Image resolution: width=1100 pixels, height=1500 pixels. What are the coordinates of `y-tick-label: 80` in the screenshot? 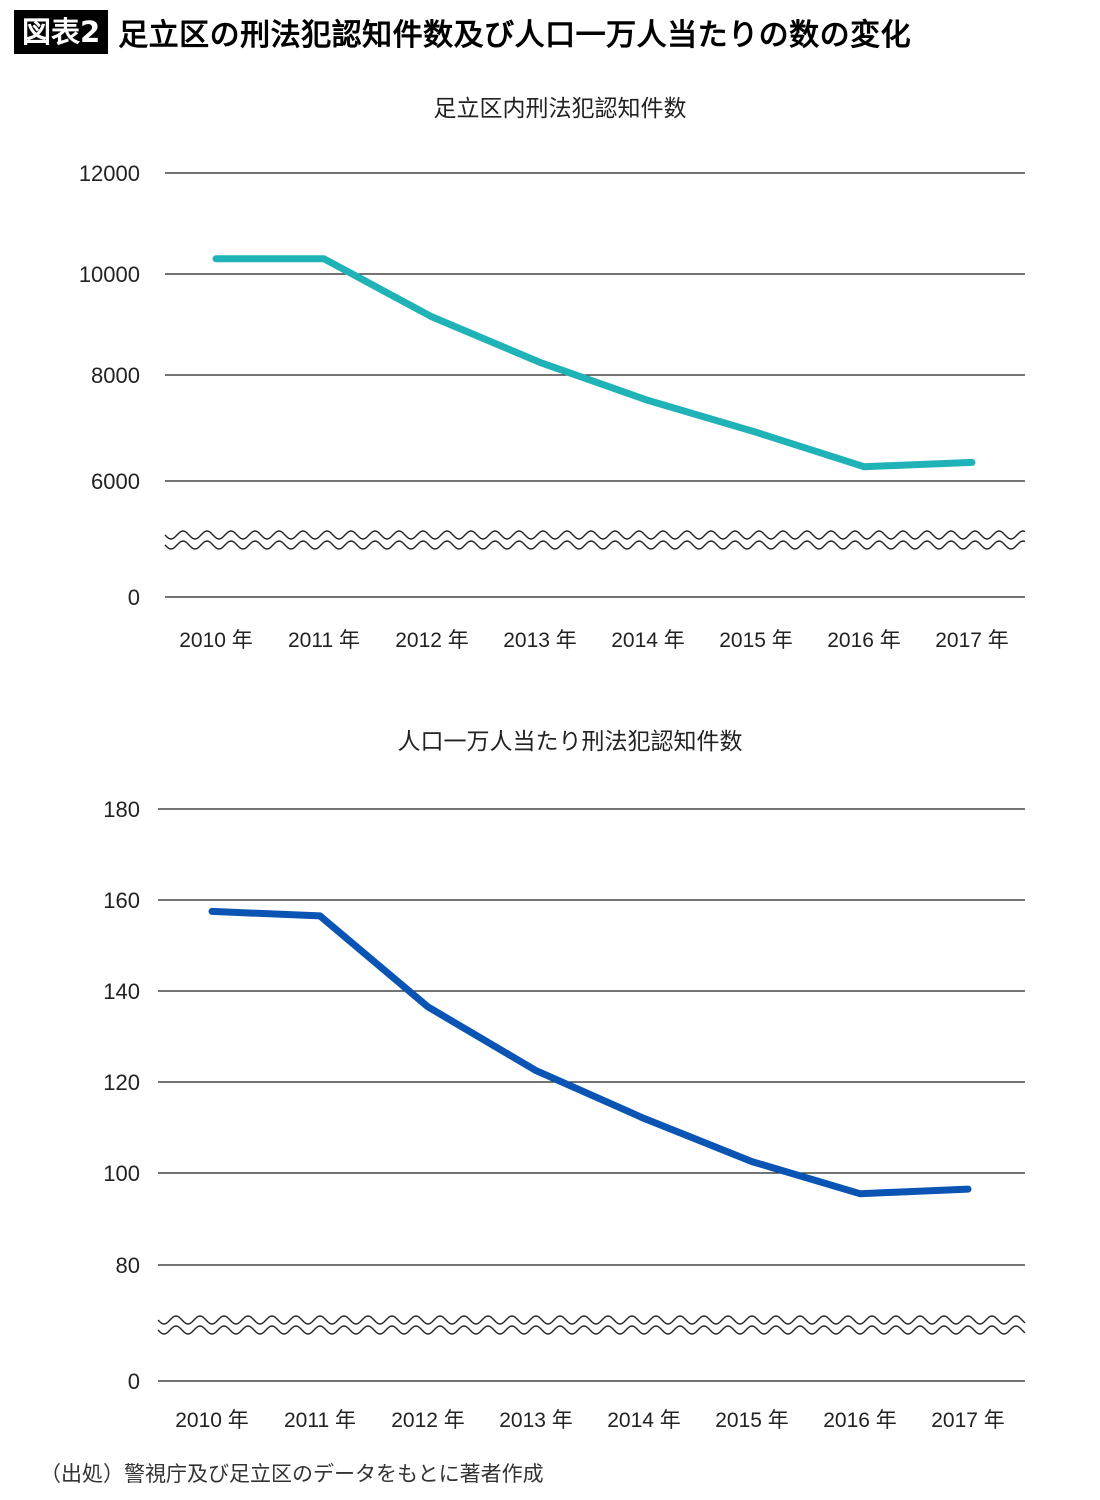 It's located at (128, 1265).